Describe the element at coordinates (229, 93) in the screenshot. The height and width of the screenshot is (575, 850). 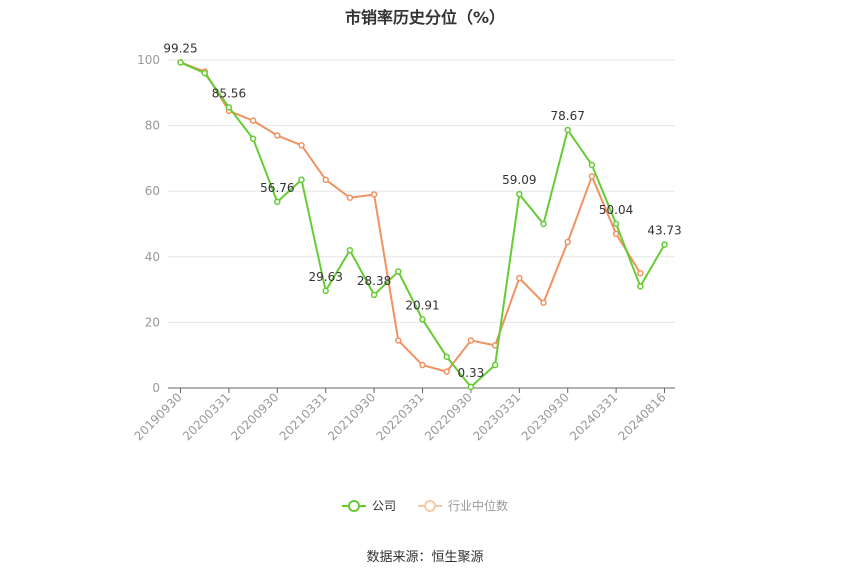
I see `data-label: 85.56` at that location.